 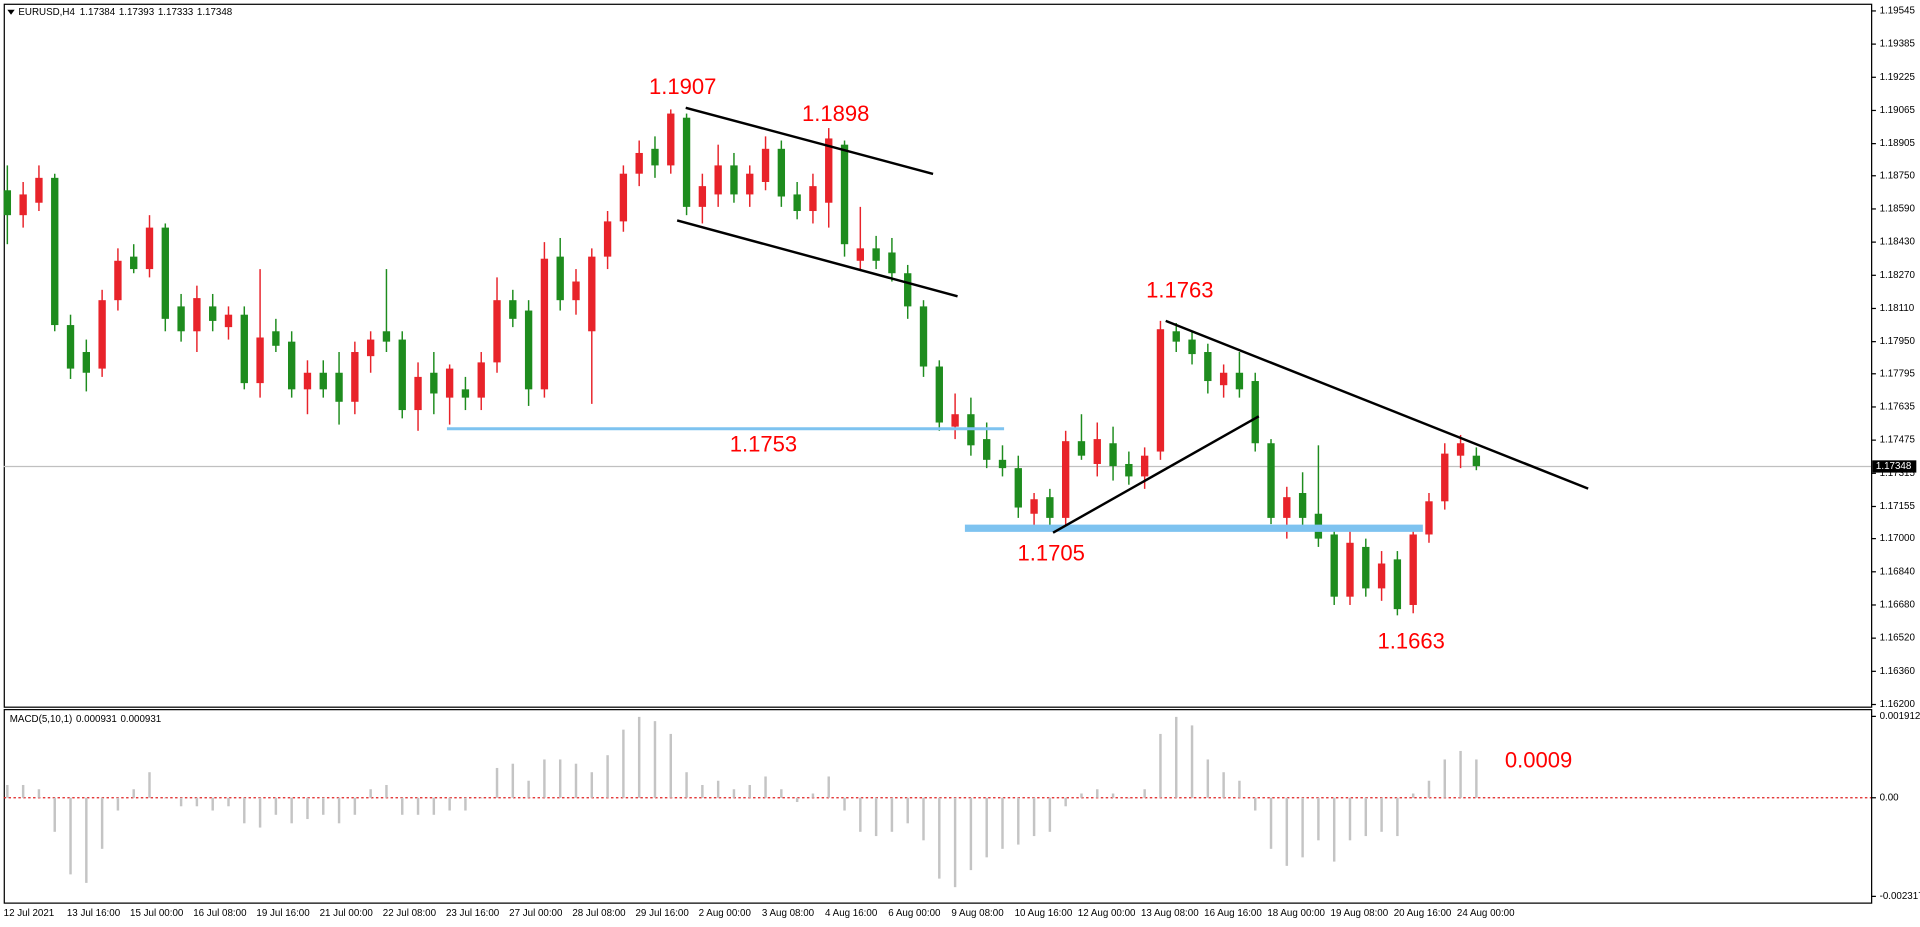 I want to click on x-tick-label: 19 Jul 16:00, so click(x=283, y=913).